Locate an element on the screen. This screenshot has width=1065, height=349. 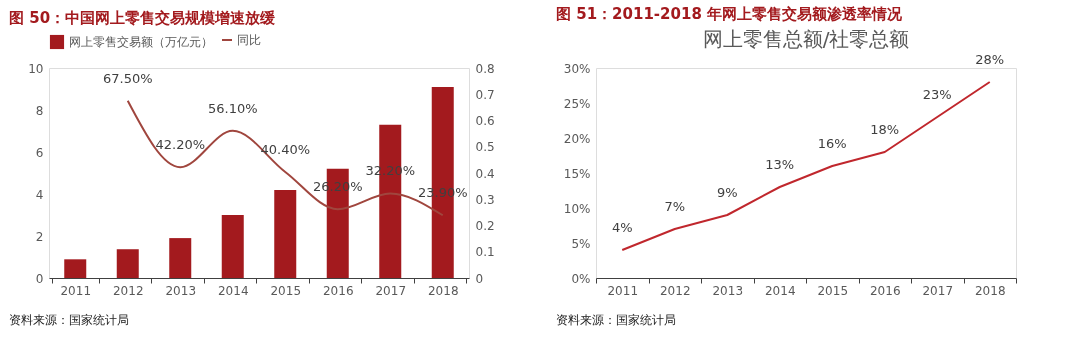
y-tick-label: 2 is located at coordinates (39, 236).